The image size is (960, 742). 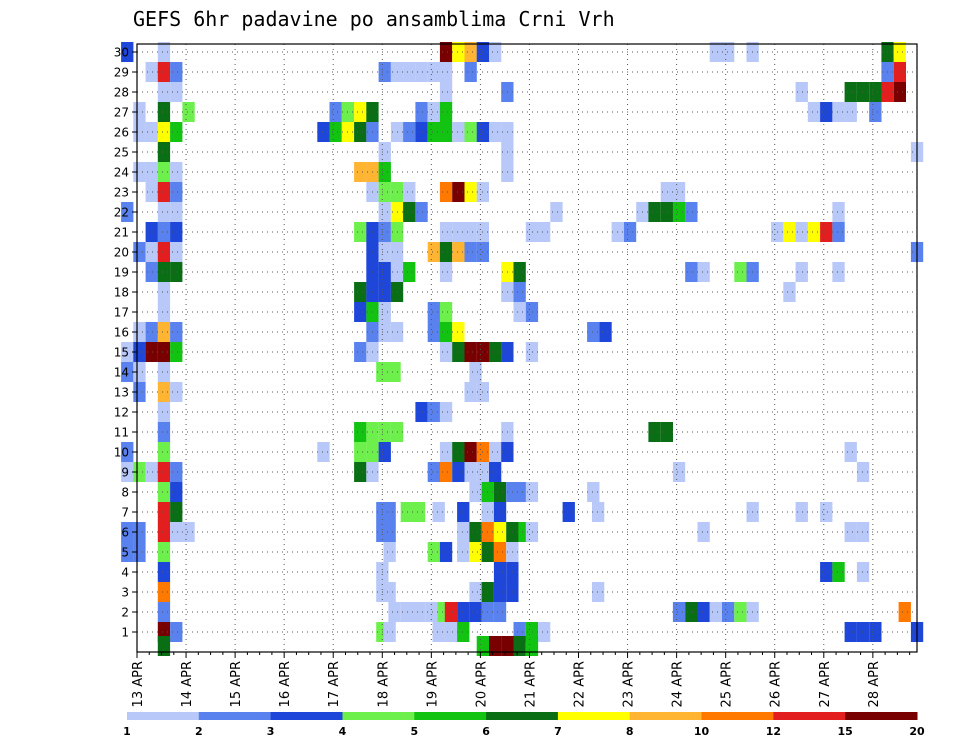 I want to click on x-tick-label: 16 APR, so click(x=285, y=684).